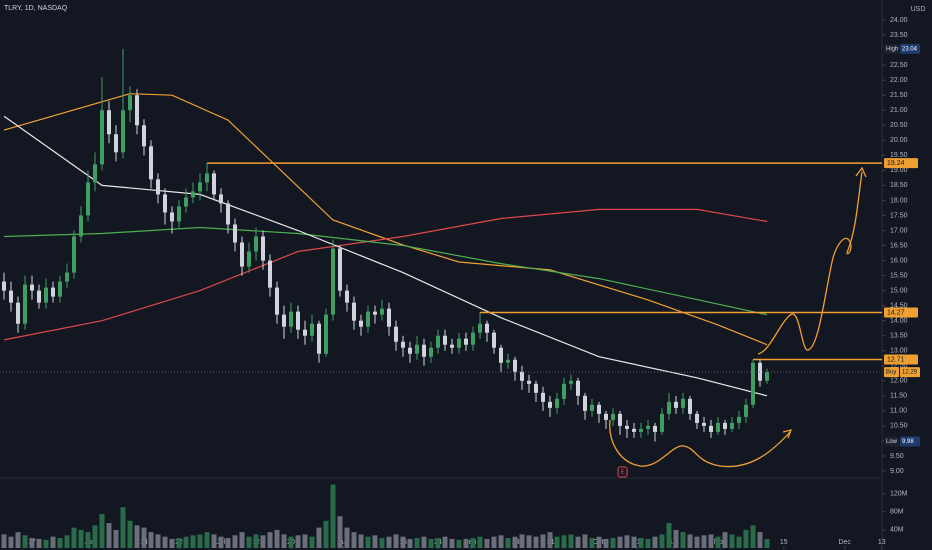 The width and height of the screenshot is (932, 550). Describe the element at coordinates (899, 493) in the screenshot. I see `volume-tick-label: 120M` at that location.